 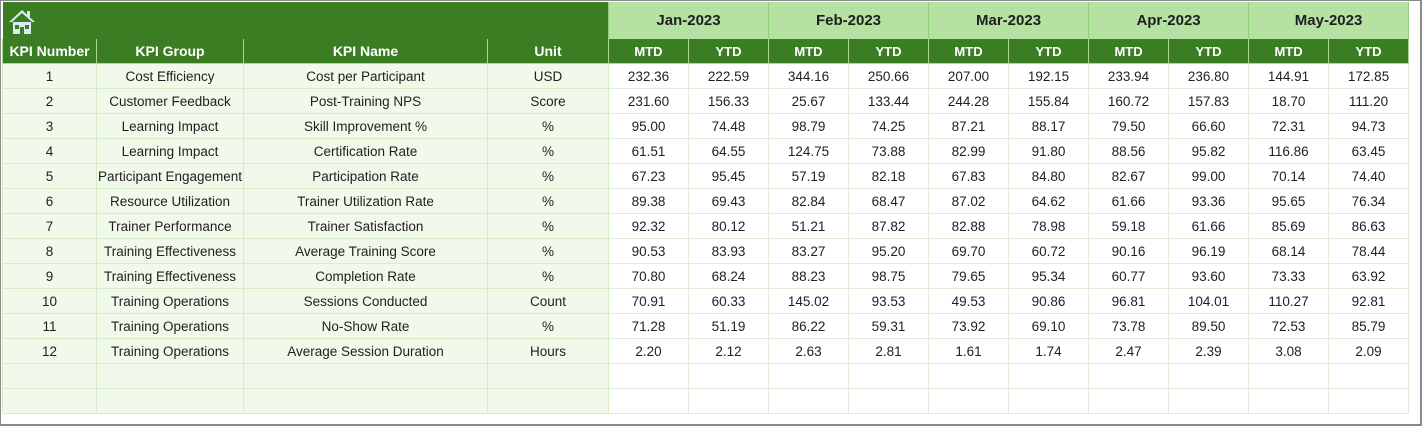 I want to click on kpi-number-cell: 4, so click(x=49, y=151).